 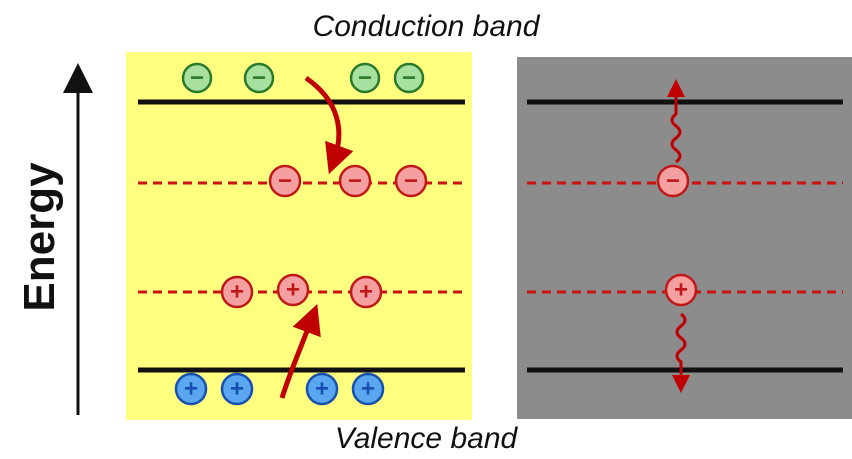 I want to click on conduction-band-label: Conduction band, so click(x=426, y=26).